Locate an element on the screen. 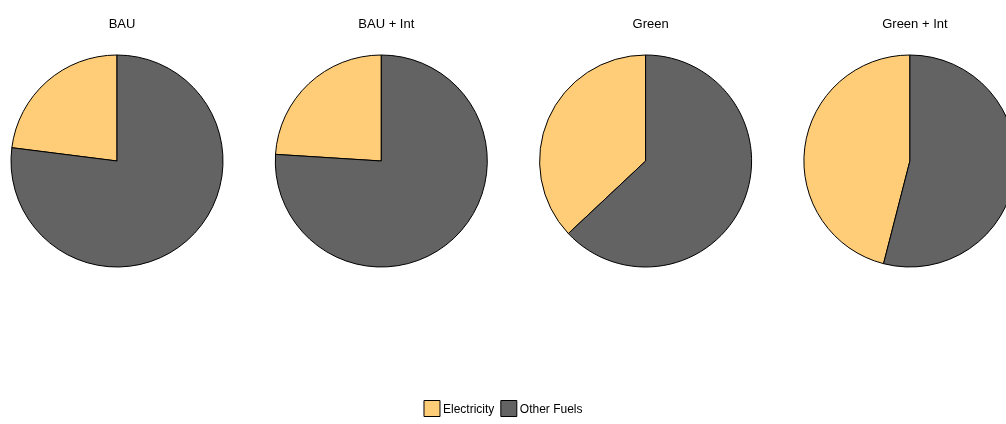  slice-label: Green + Int is located at coordinates (915, 23).